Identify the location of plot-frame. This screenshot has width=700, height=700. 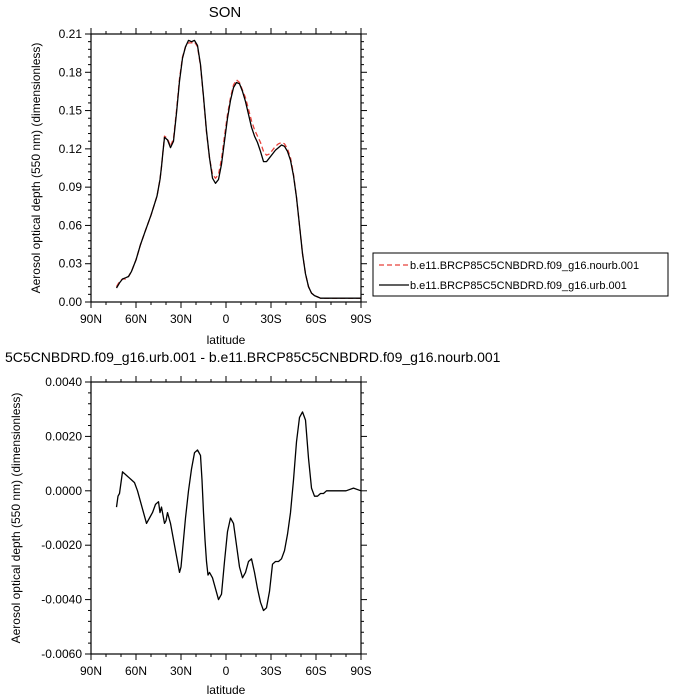
(226, 168).